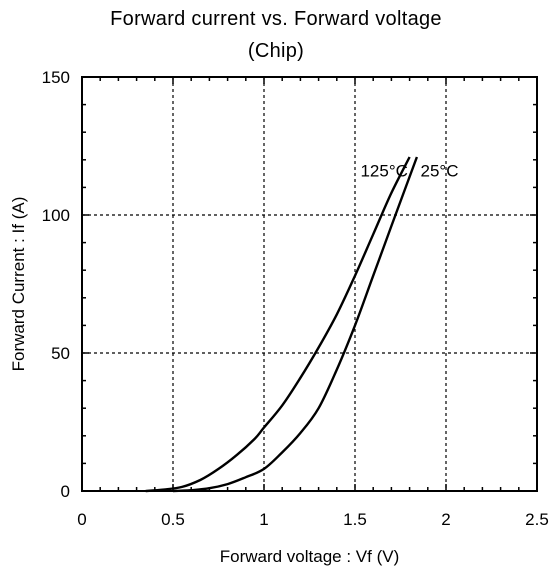 Image resolution: width=552 pixels, height=575 pixels. What do you see at coordinates (409, 170) in the screenshot?
I see `annotations: 125°C 25°C` at bounding box center [409, 170].